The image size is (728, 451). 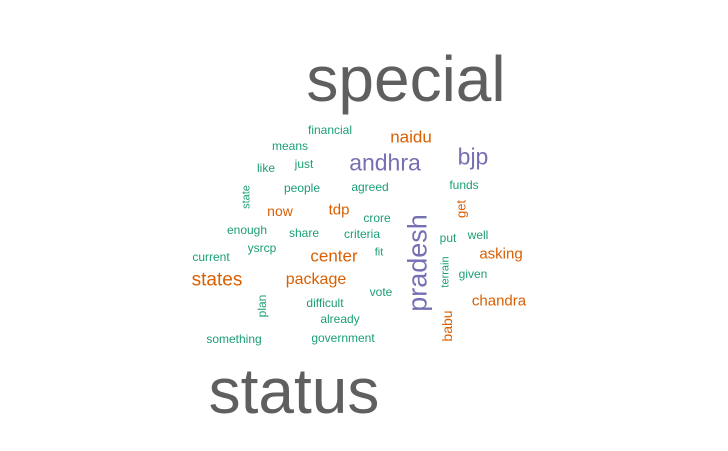 What do you see at coordinates (461, 209) in the screenshot?
I see `word-get: get` at bounding box center [461, 209].